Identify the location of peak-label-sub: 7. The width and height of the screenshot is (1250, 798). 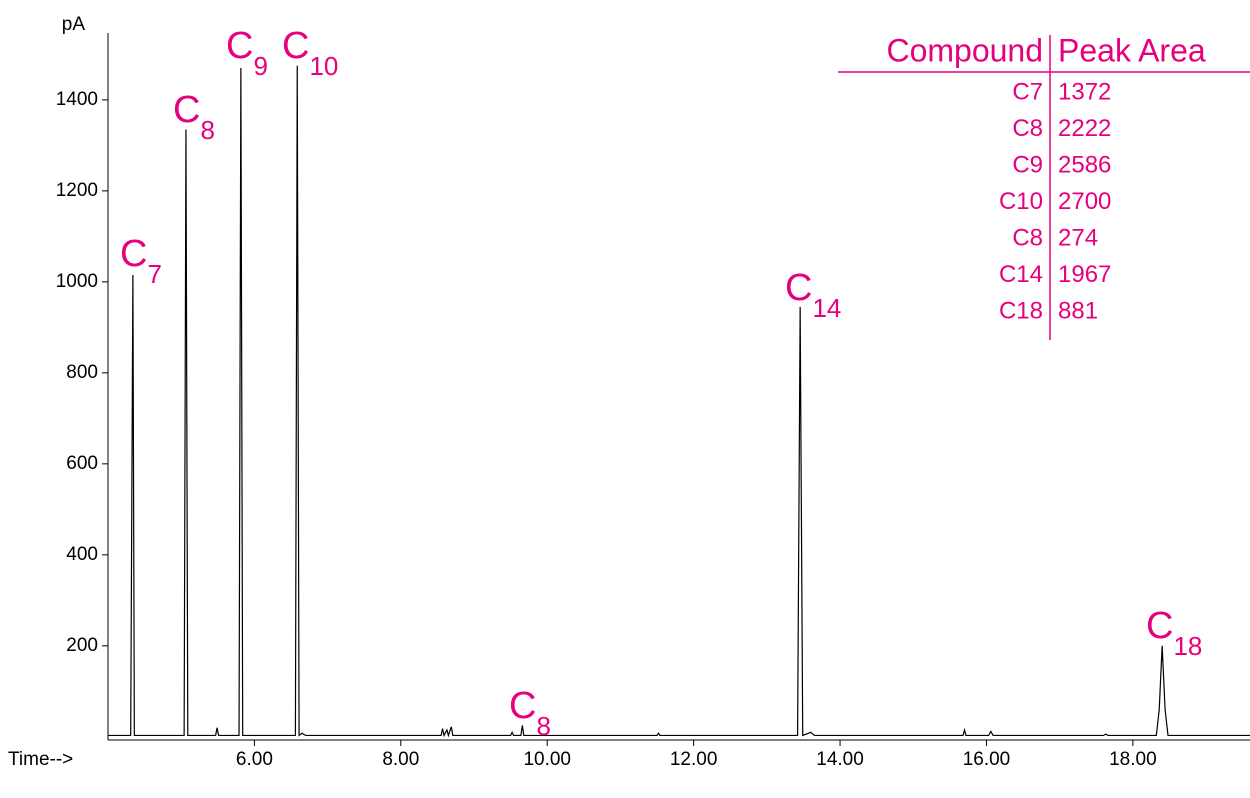
(154, 274).